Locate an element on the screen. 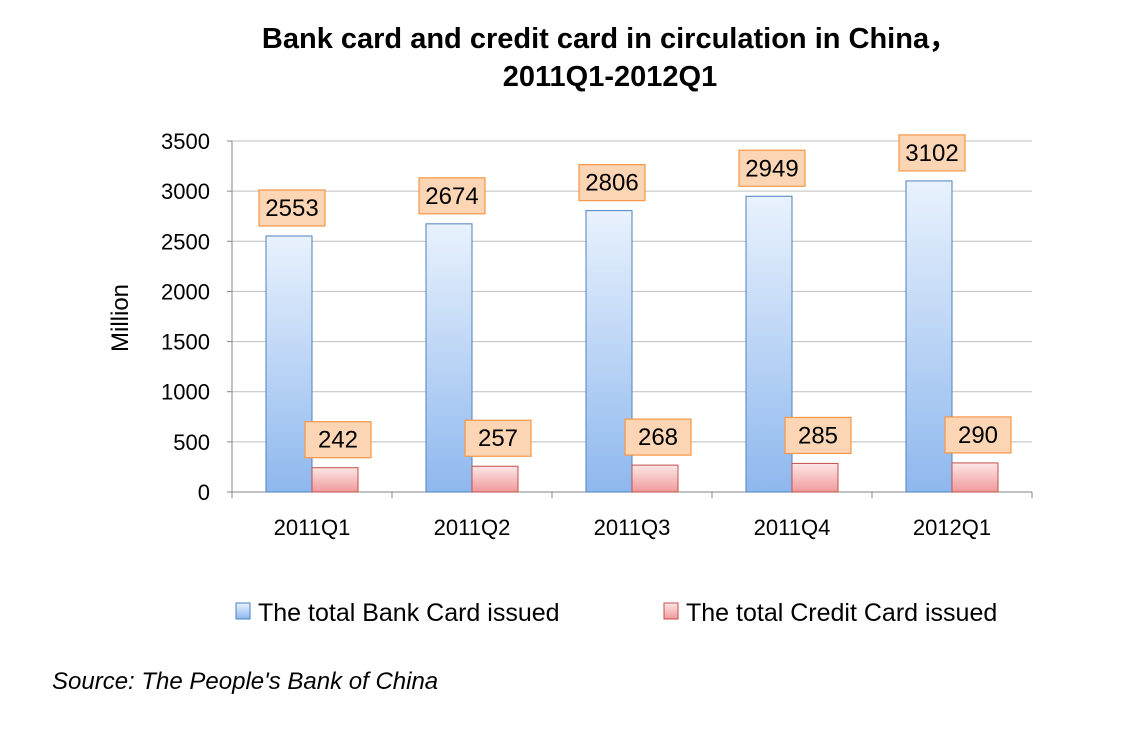 This screenshot has height=738, width=1137. x-tick-label: 2011Q3 is located at coordinates (632, 527).